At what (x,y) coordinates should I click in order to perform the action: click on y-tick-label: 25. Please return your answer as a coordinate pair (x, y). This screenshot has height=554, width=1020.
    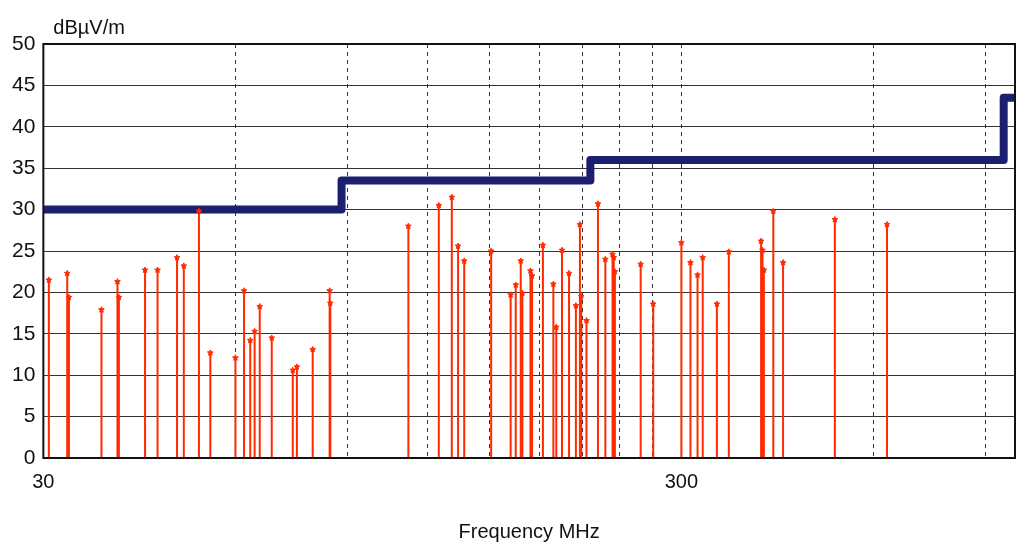
    Looking at the image, I should click on (24, 249).